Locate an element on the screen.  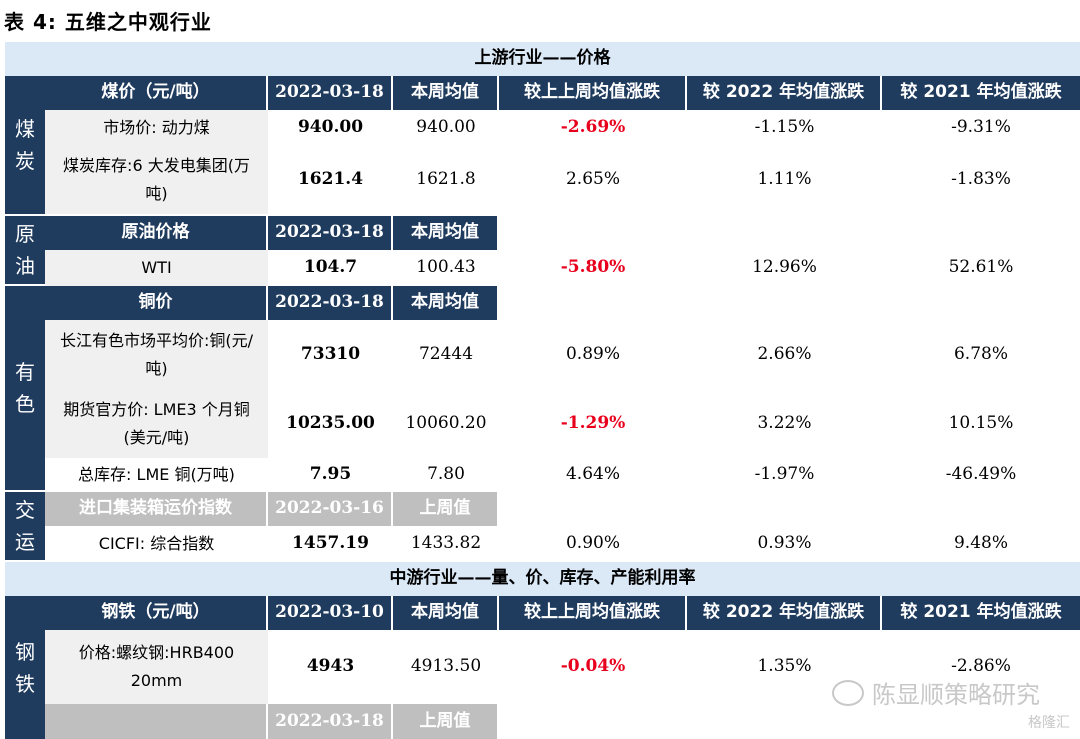
row-label: 价格:螺纹钢:HRB400 20mm is located at coordinates (156, 667).